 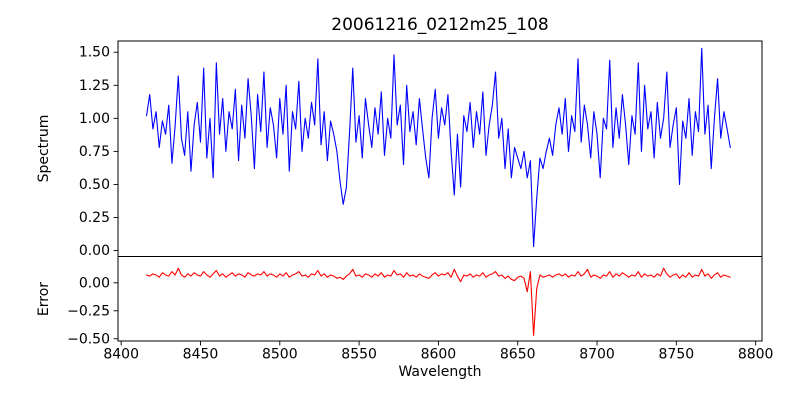 What do you see at coordinates (201, 355) in the screenshot?
I see `x-tick-label: 8450` at bounding box center [201, 355].